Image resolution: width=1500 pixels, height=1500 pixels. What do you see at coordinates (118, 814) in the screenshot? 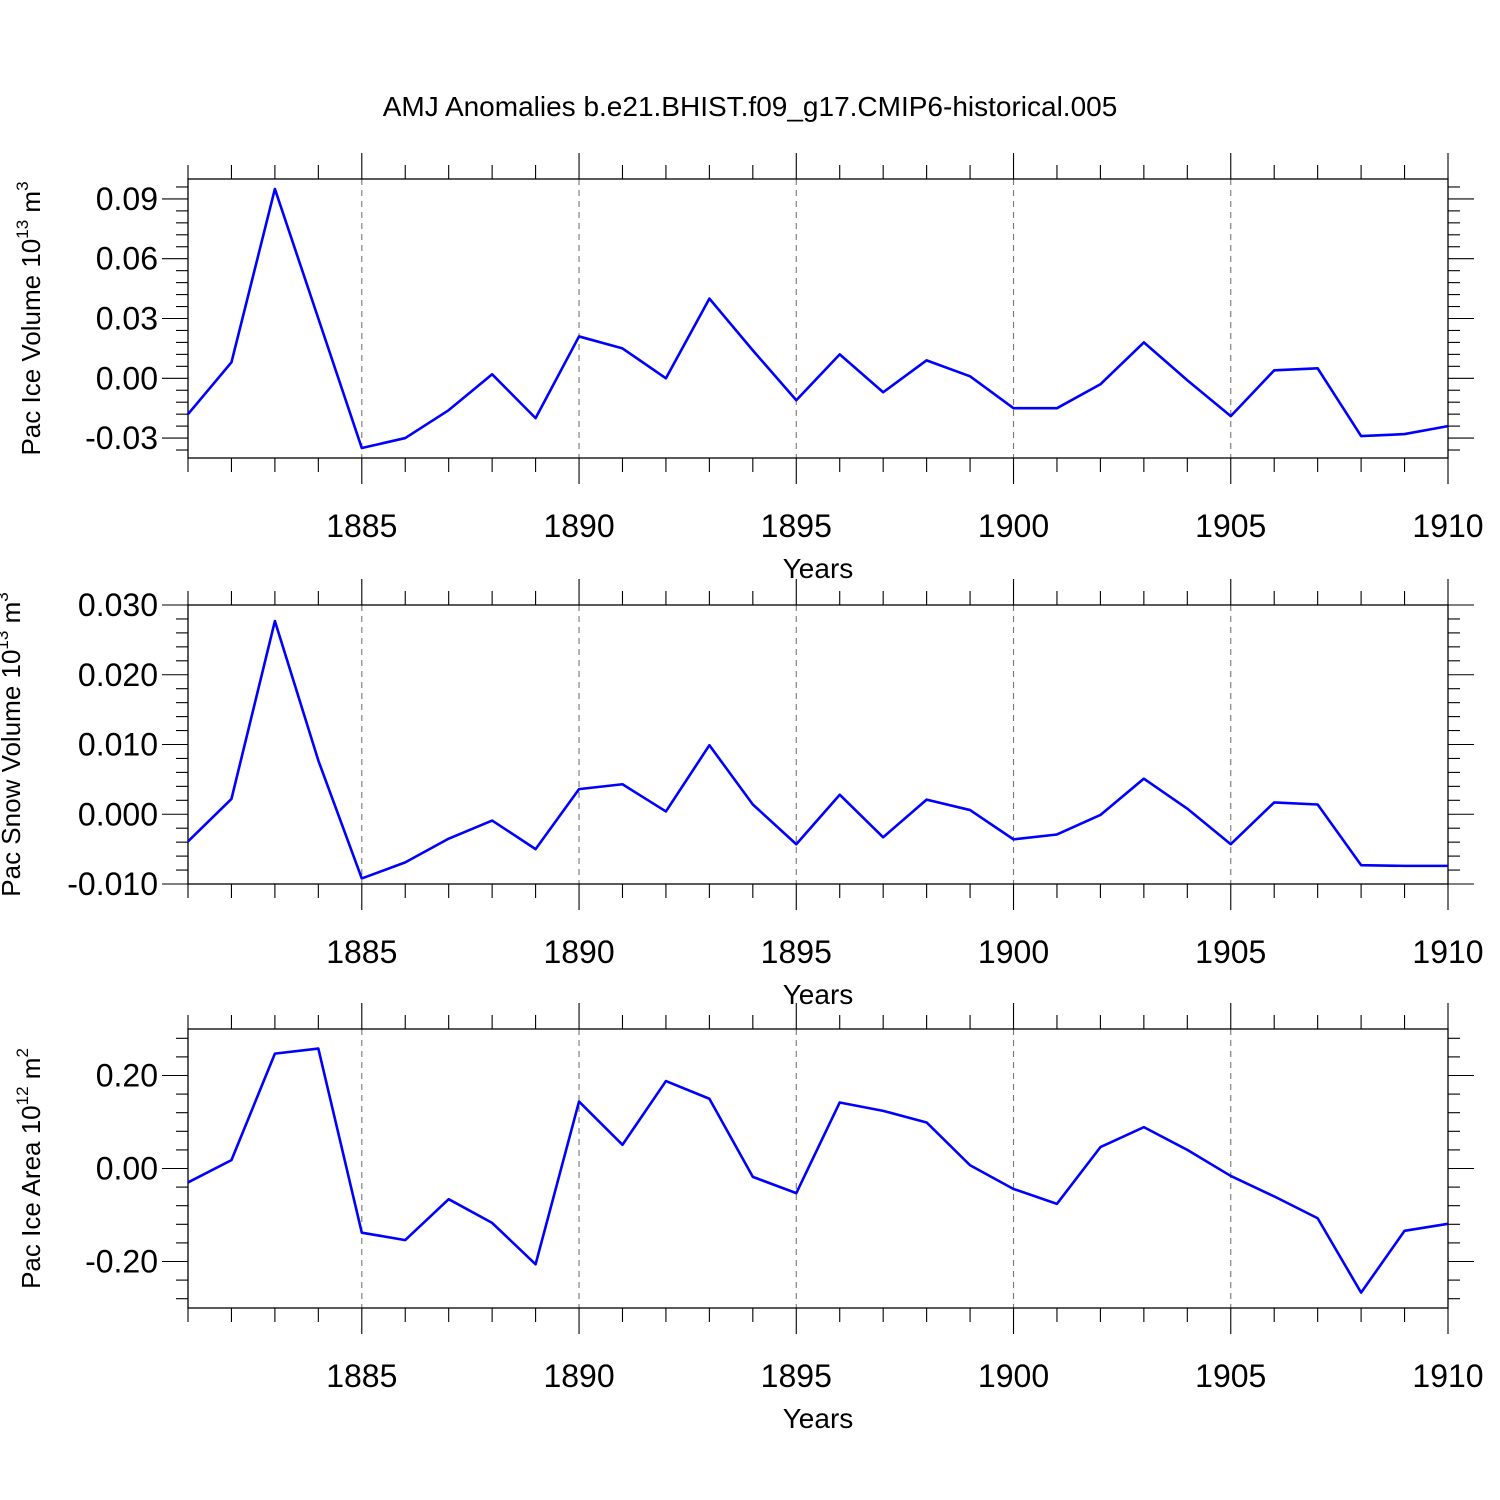
I see `y-tick-label: 0.000` at bounding box center [118, 814].